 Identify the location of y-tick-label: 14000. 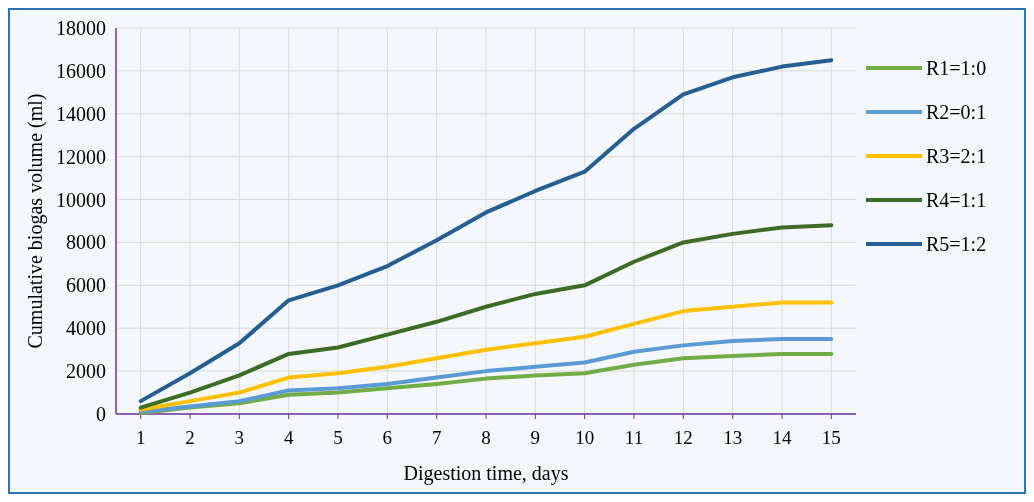
(81, 113).